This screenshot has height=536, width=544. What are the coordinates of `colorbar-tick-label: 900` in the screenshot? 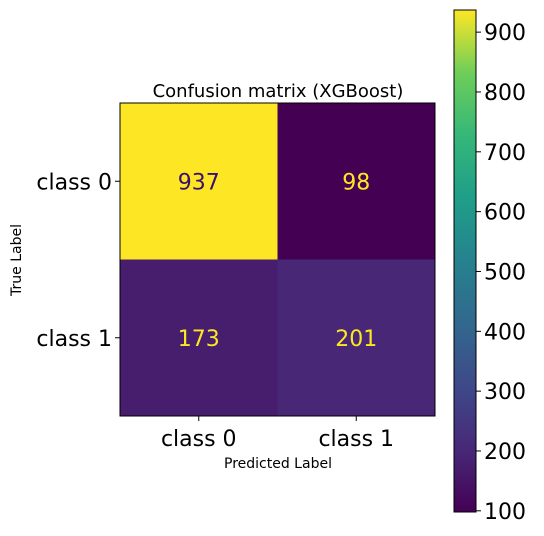 It's located at (505, 33).